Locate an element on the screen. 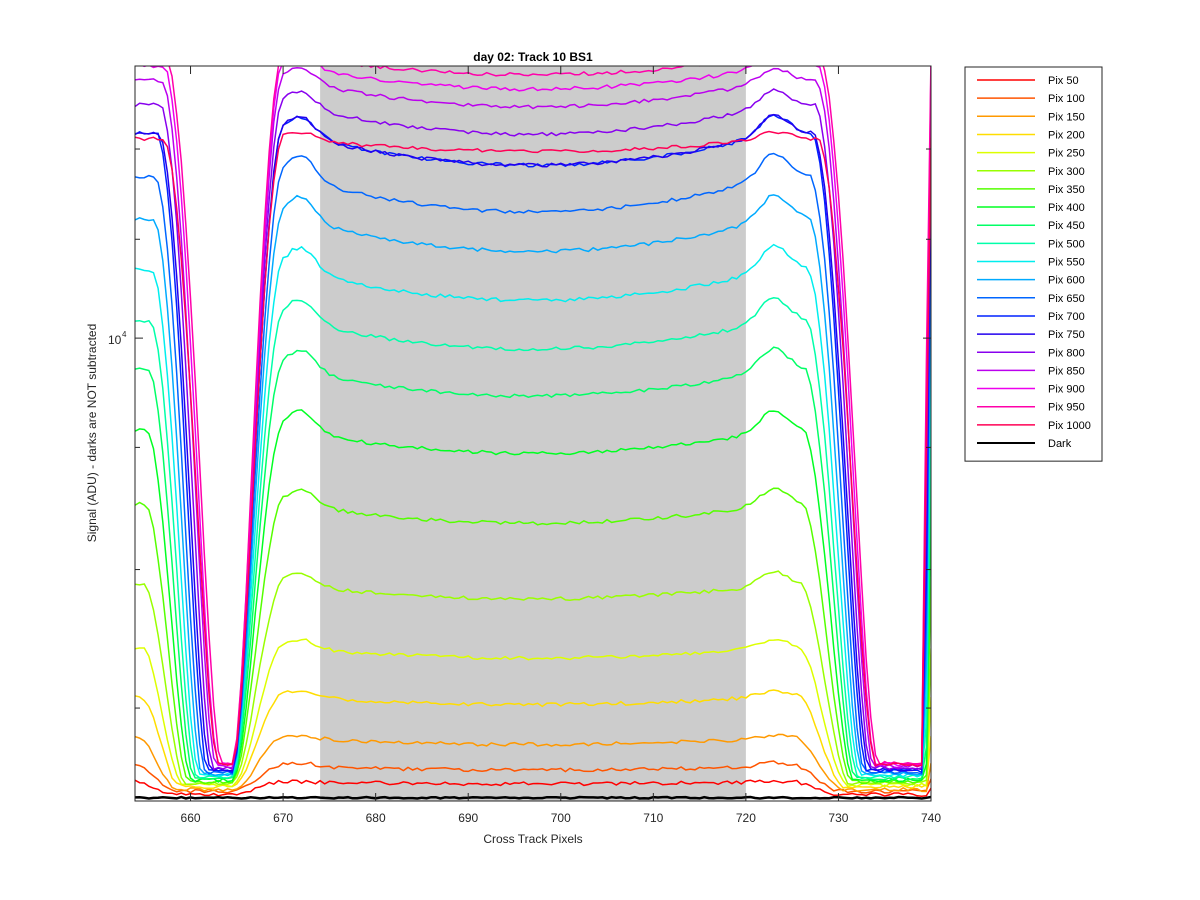 The height and width of the screenshot is (900, 1200). legend-label: Pix 650 is located at coordinates (1066, 299).